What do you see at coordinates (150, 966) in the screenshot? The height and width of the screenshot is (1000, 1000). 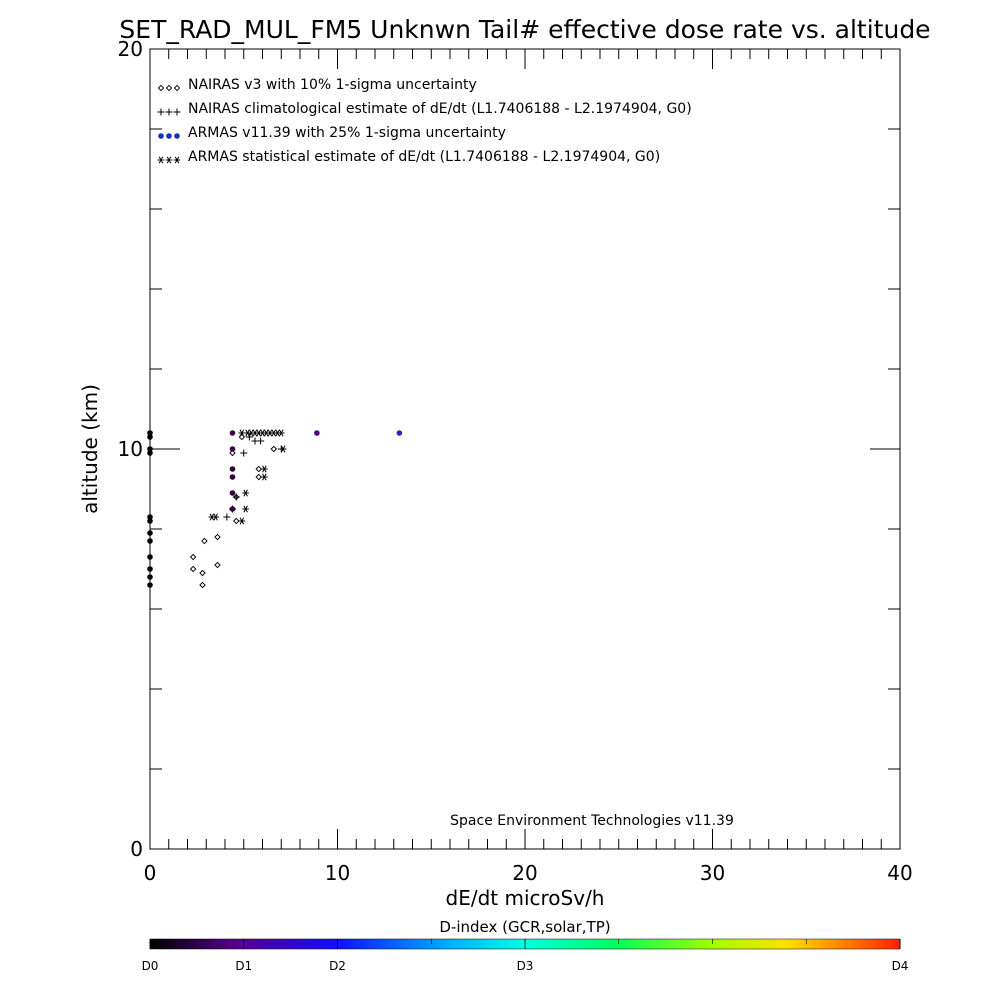 I see `colorbar-label: D0` at bounding box center [150, 966].